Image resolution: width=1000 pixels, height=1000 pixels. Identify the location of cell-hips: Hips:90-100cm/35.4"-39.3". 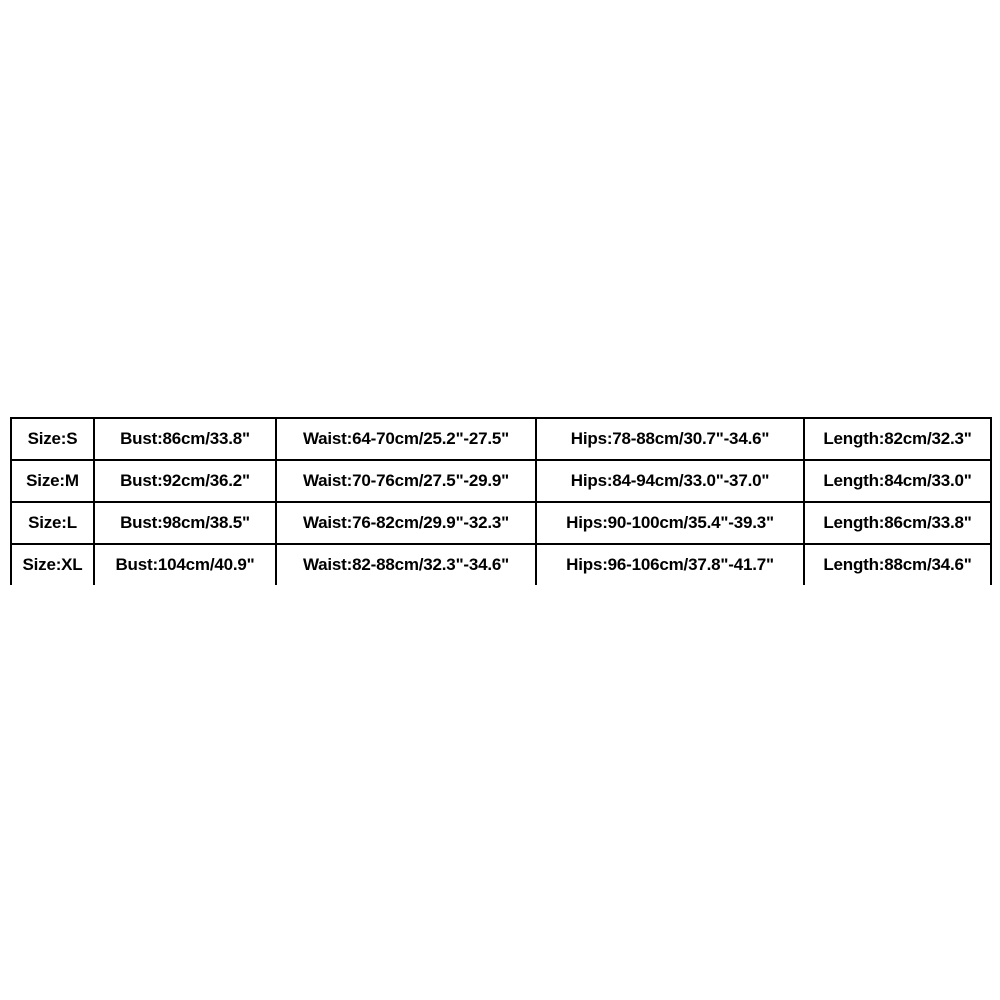
(670, 522).